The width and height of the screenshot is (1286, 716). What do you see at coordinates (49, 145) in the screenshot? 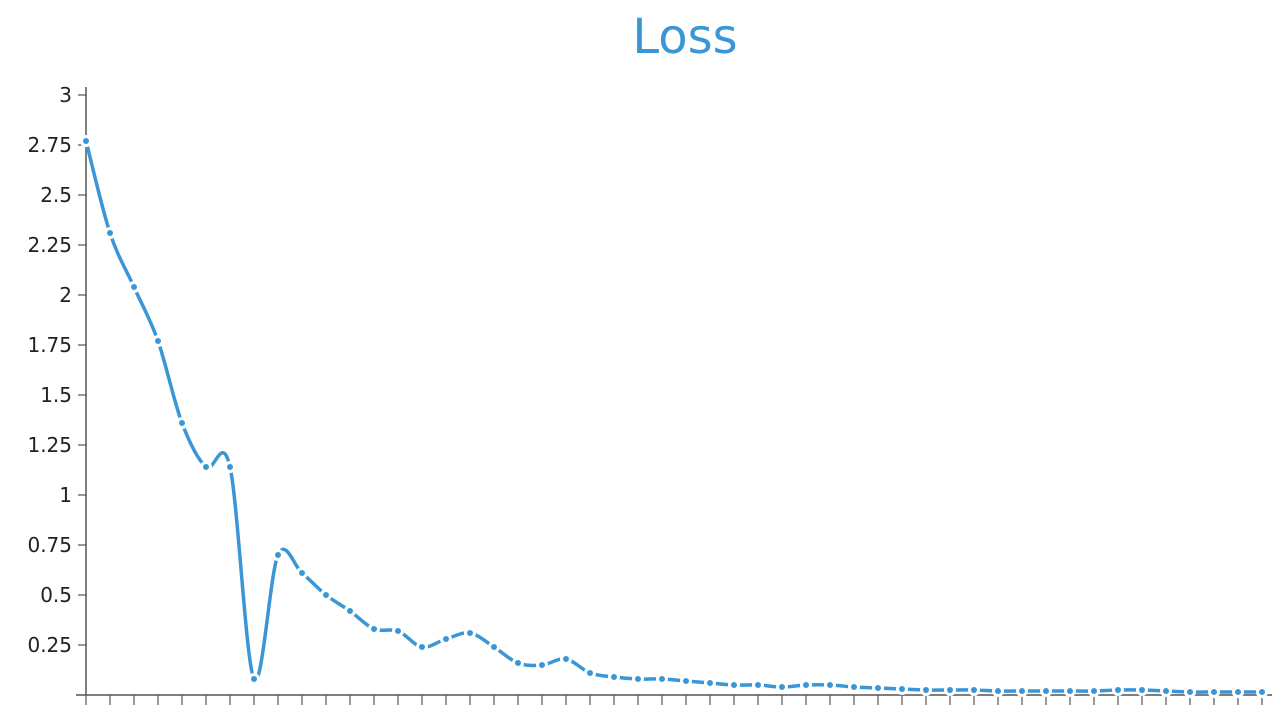
I see `y-tick-label: 2.75` at bounding box center [49, 145].